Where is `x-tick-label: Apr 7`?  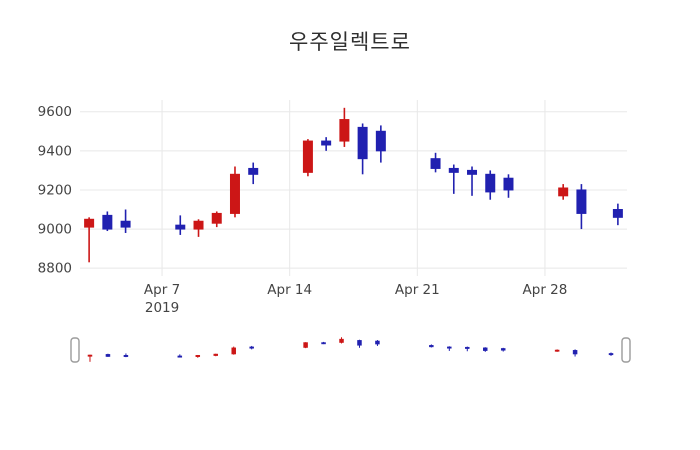
x-tick-label: Apr 7 is located at coordinates (162, 290).